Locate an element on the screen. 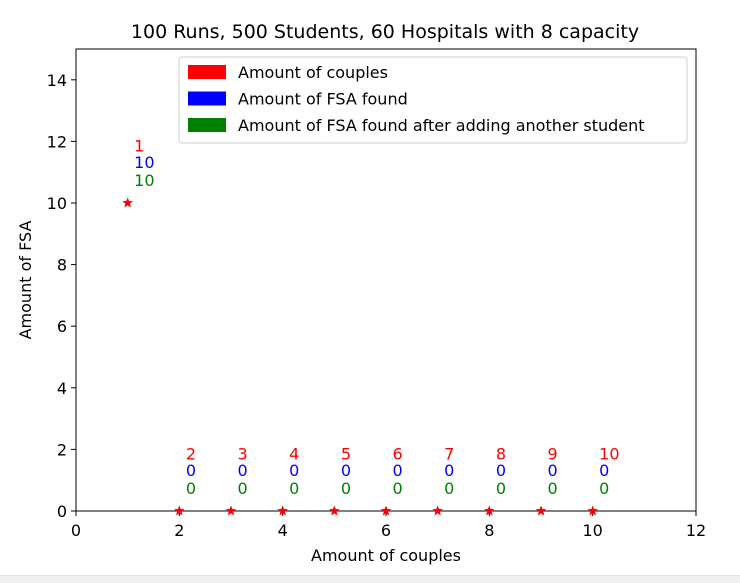  y-tick-label: 10 is located at coordinates (57, 203).